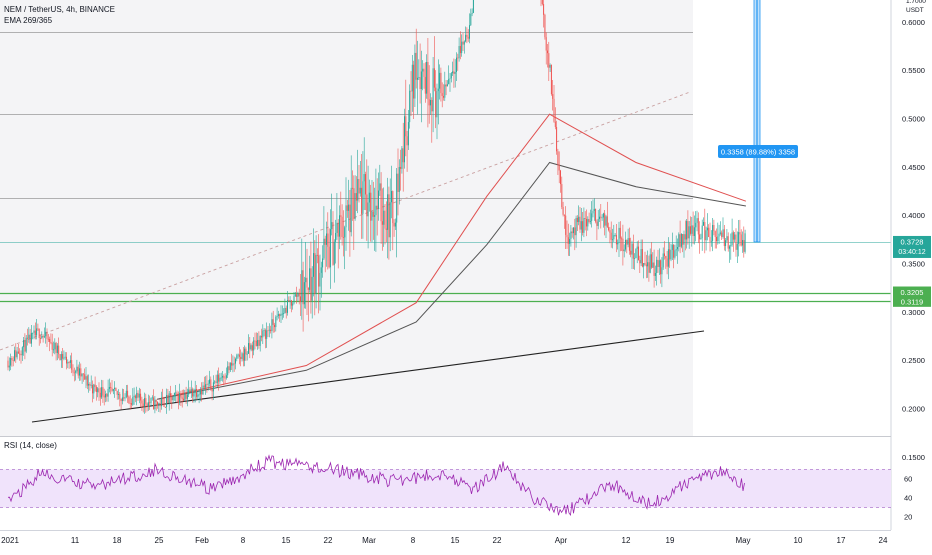  What do you see at coordinates (758, 121) in the screenshot?
I see `measure-tool: 0.3358 (89.88%) 3358` at bounding box center [758, 121].